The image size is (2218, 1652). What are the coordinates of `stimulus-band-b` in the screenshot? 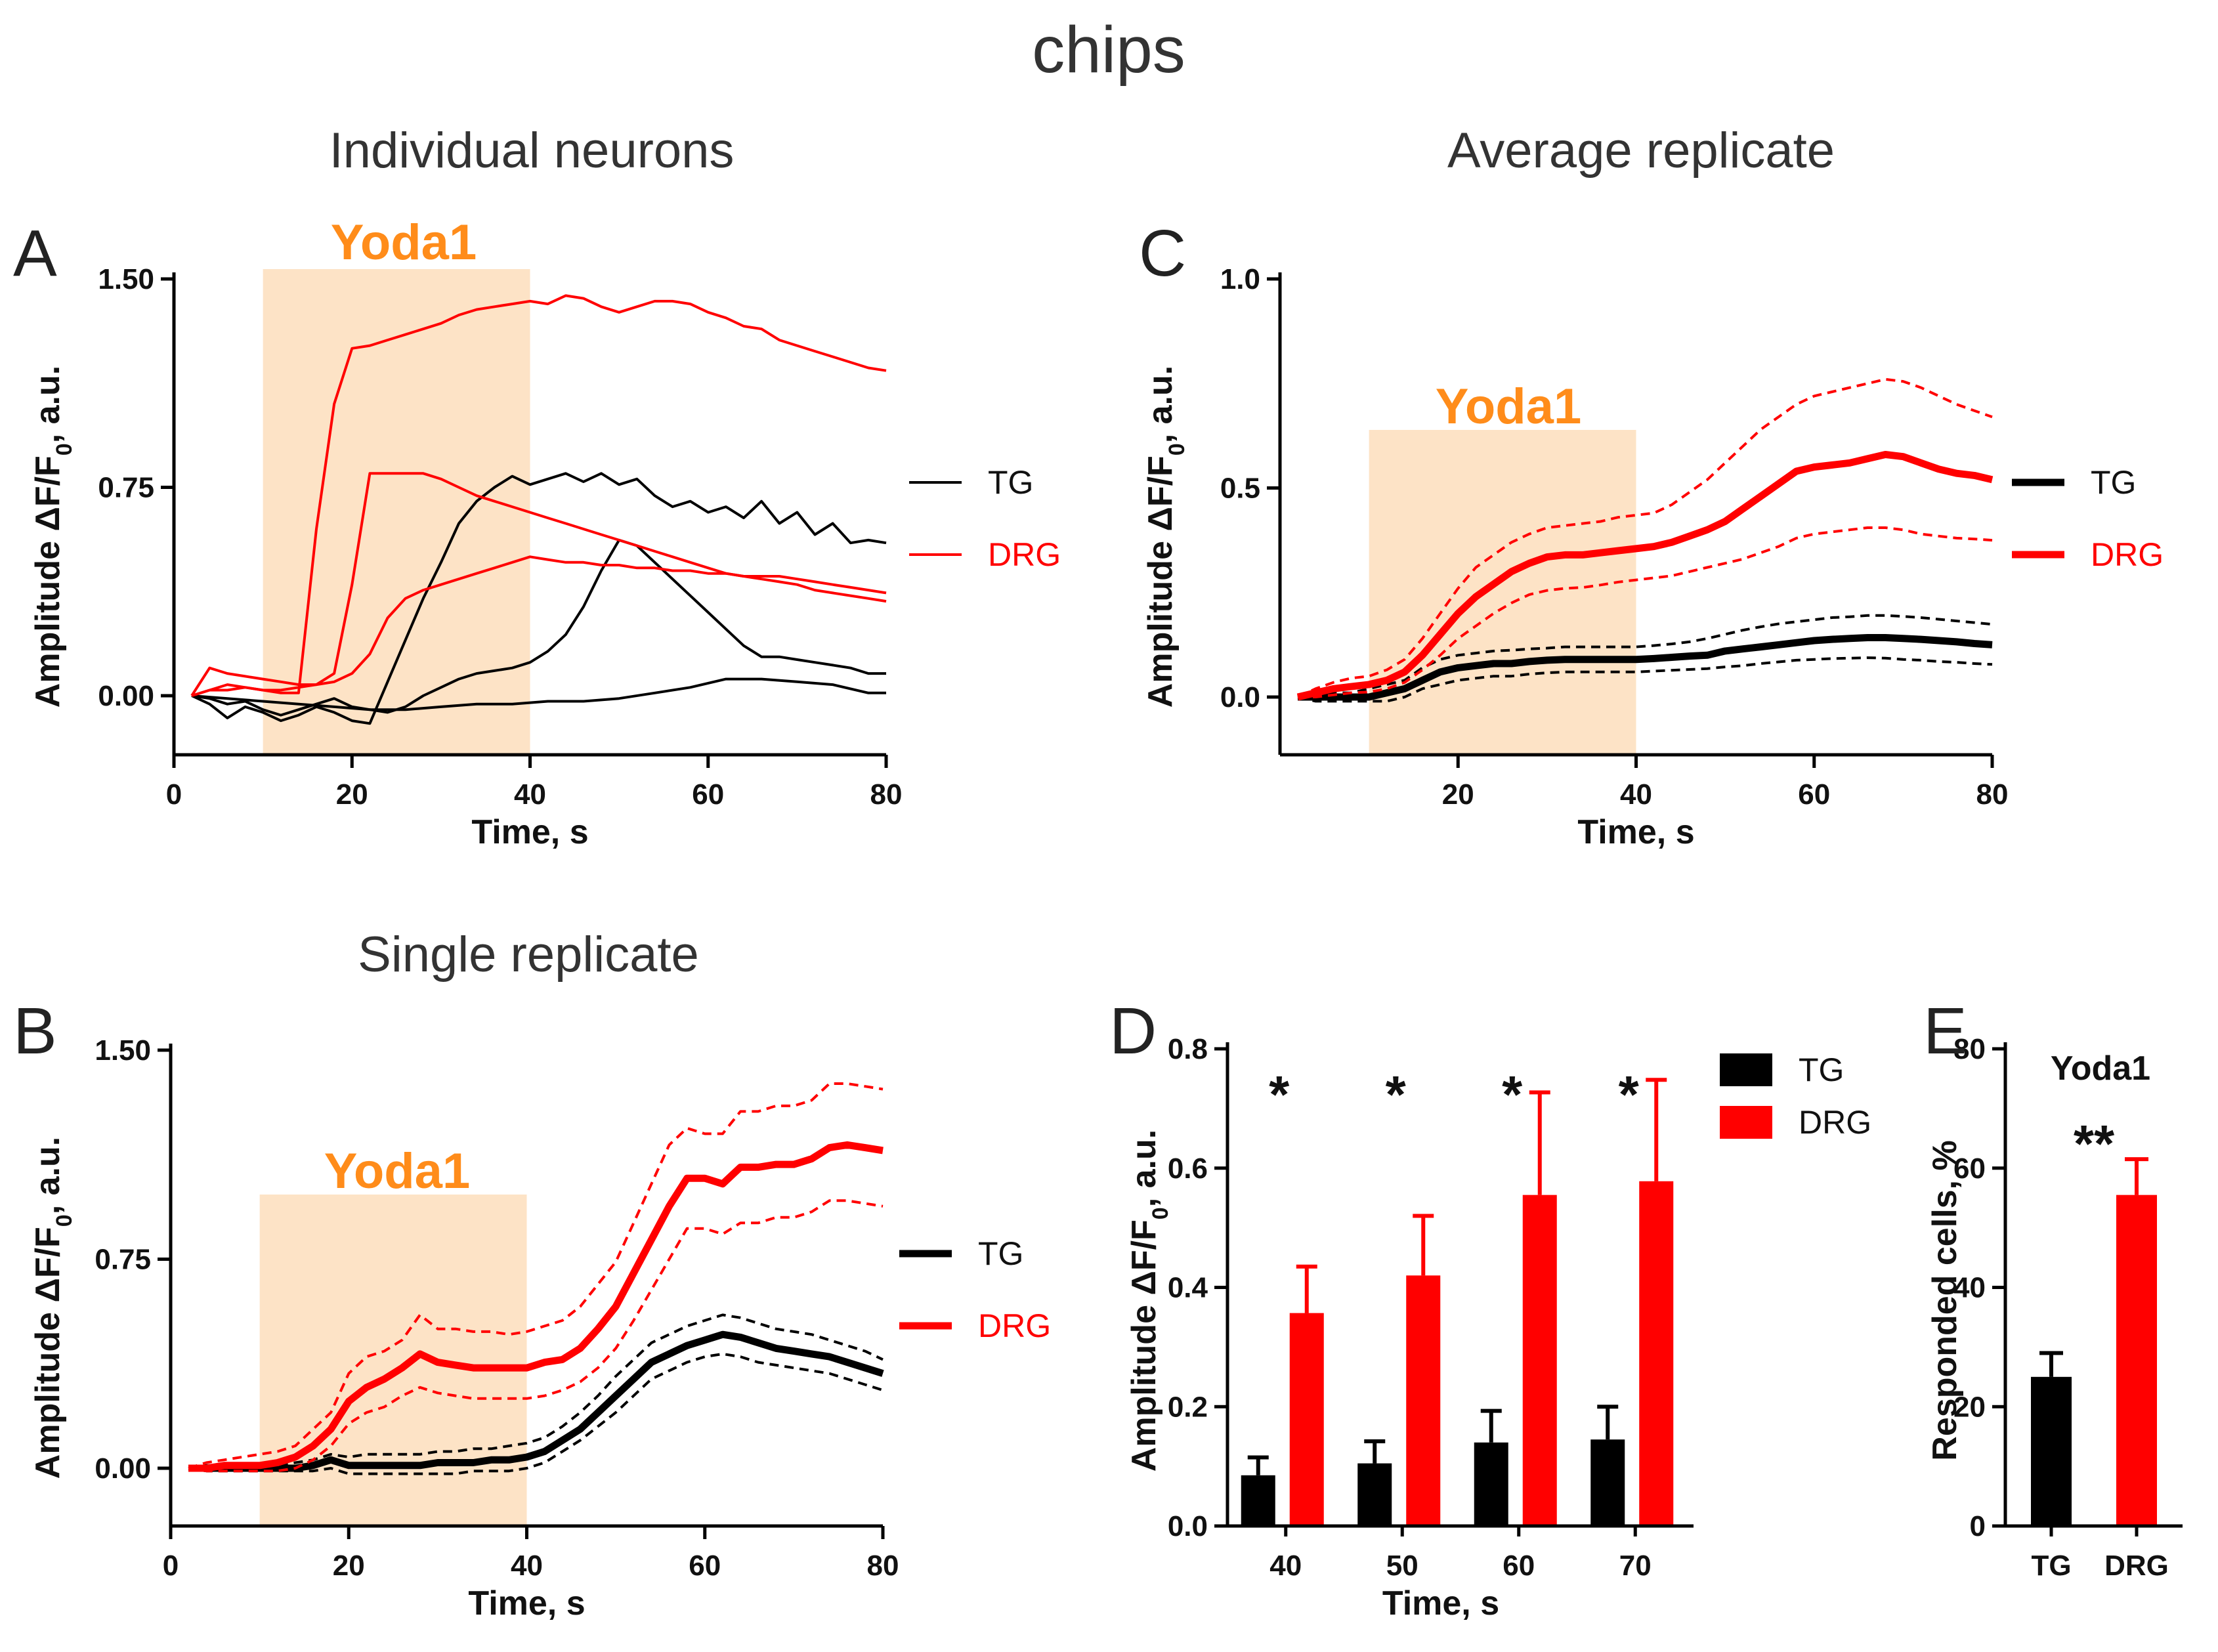 It's located at (393, 1360).